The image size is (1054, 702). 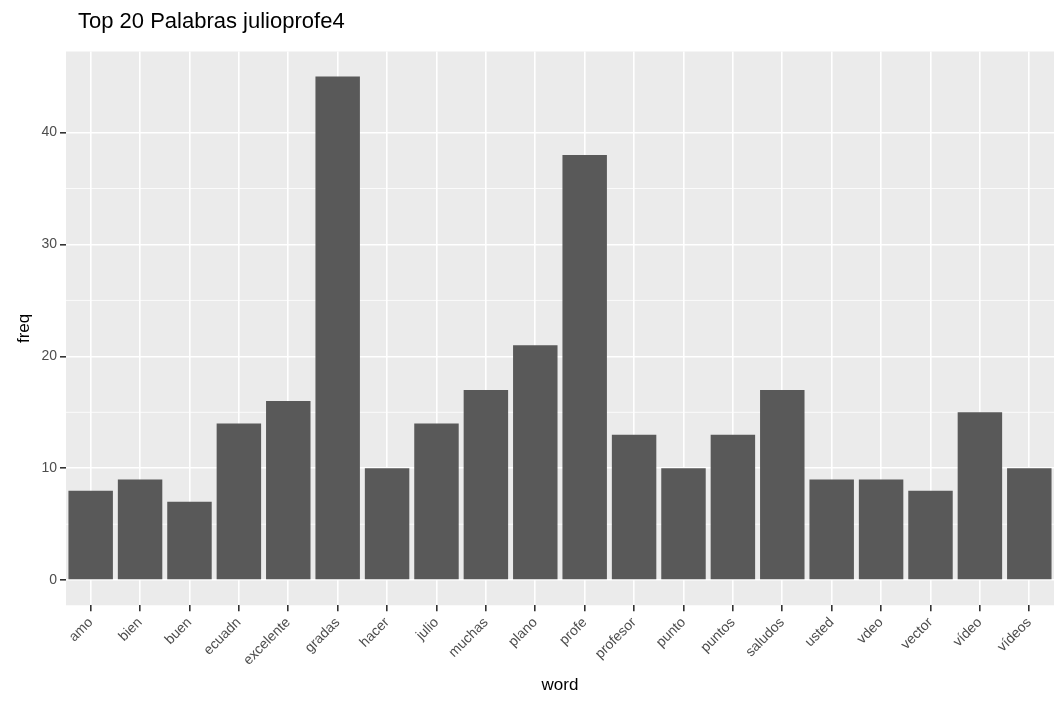 I want to click on chart-title: Top 20 Palabras julioprofe4, so click(x=211, y=21).